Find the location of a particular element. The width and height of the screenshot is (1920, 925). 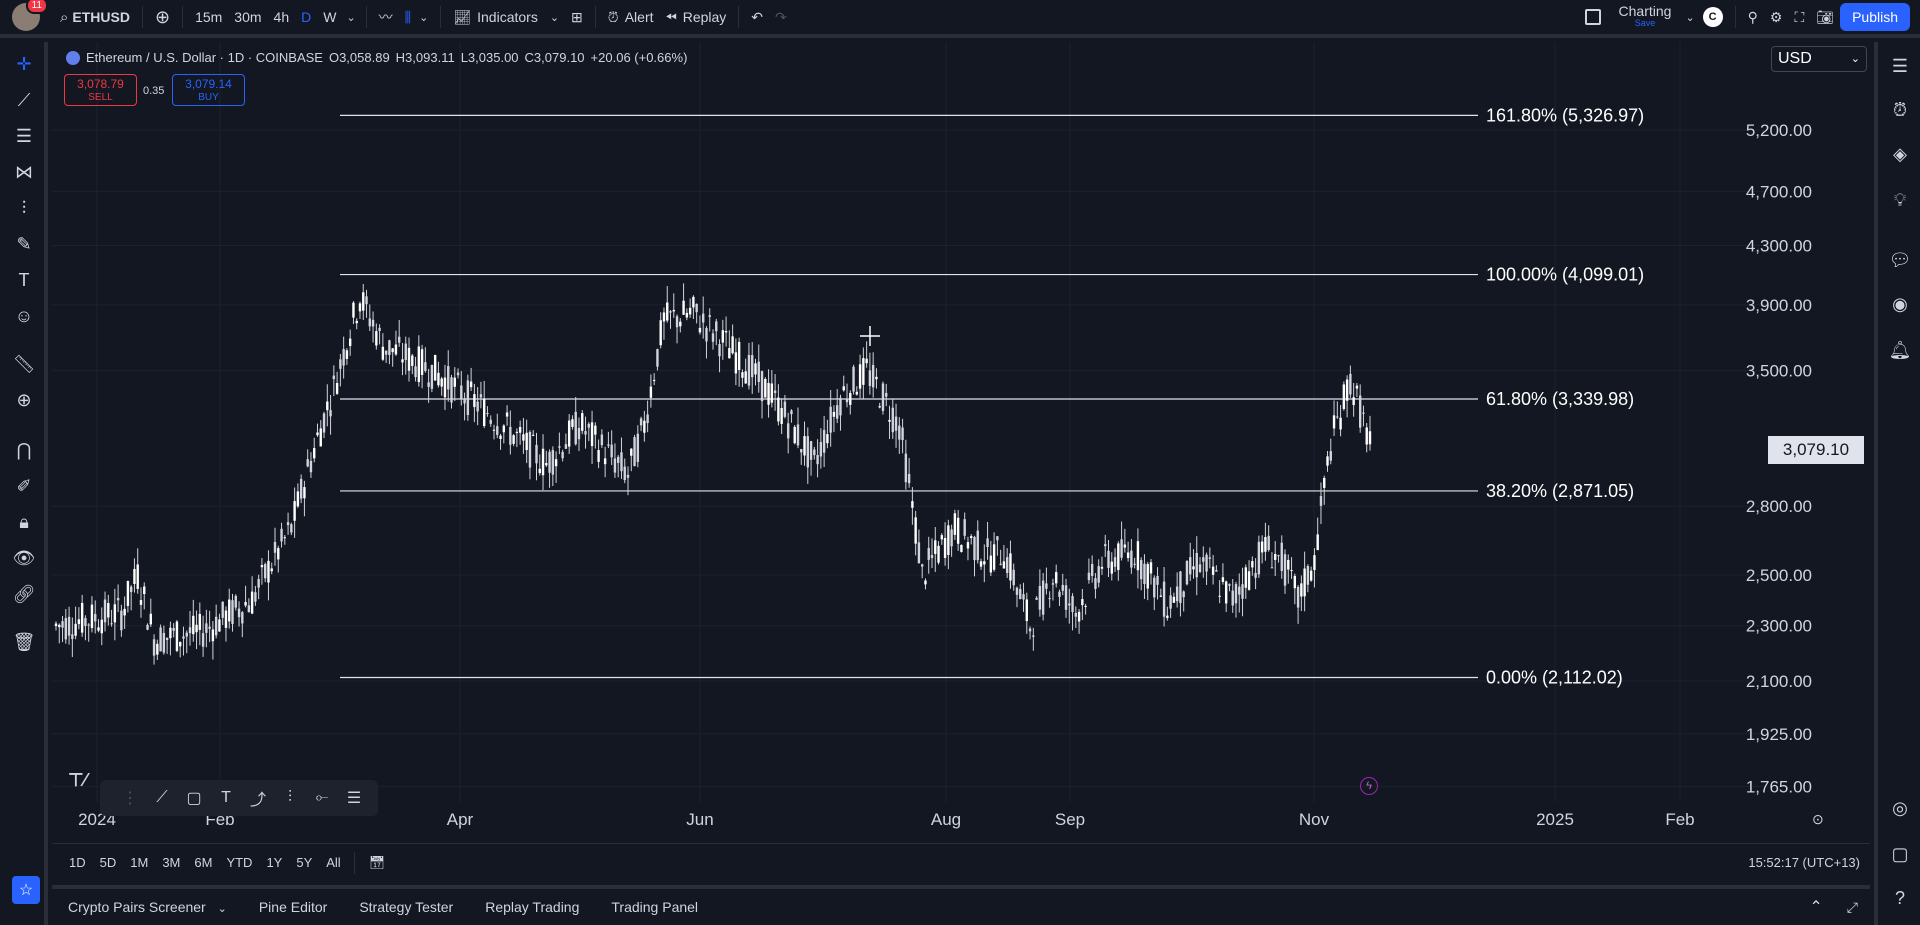

line-tool-icon: ⟋ is located at coordinates (162, 797).